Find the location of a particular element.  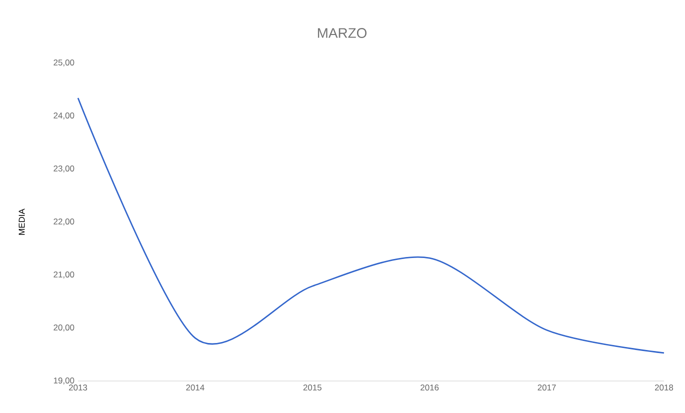

y-tick-label: 23,00 is located at coordinates (64, 169).